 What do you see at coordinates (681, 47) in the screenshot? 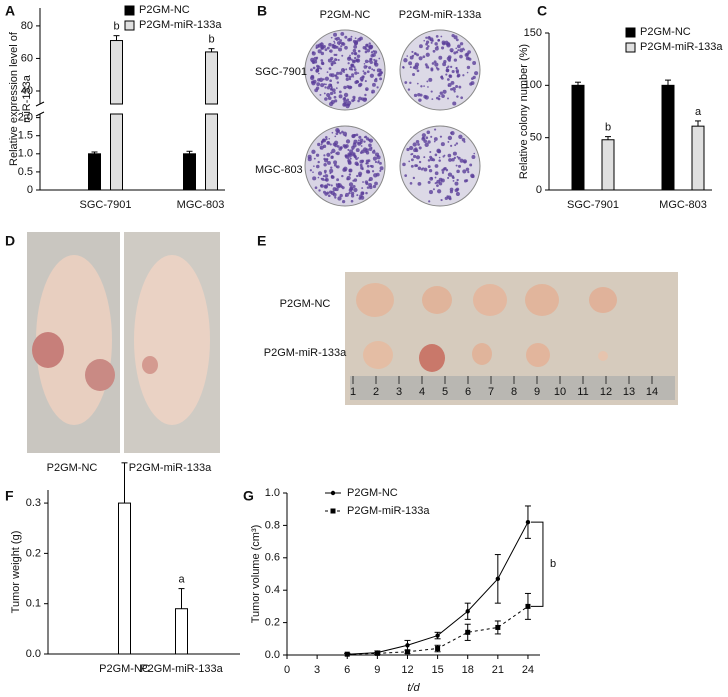
I see `legend-label: P2GM-miR-133a` at bounding box center [681, 47].